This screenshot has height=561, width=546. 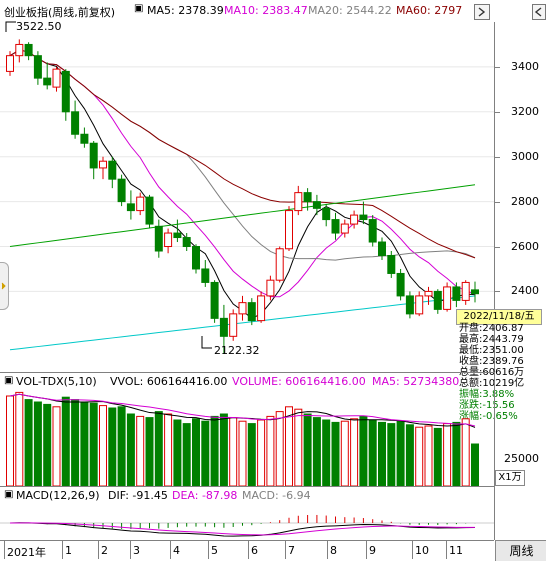 I want to click on price-axis-label: 2400, so click(x=525, y=291).